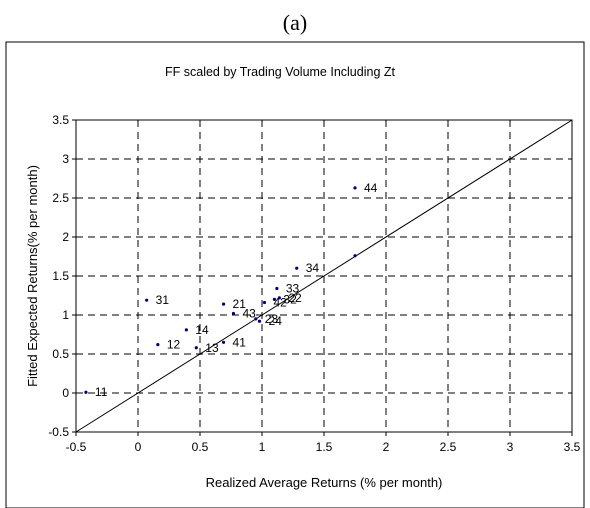 Image resolution: width=590 pixels, height=508 pixels. I want to click on chart-title: FF scaled by Trading Volume Including Zt, so click(280, 72).